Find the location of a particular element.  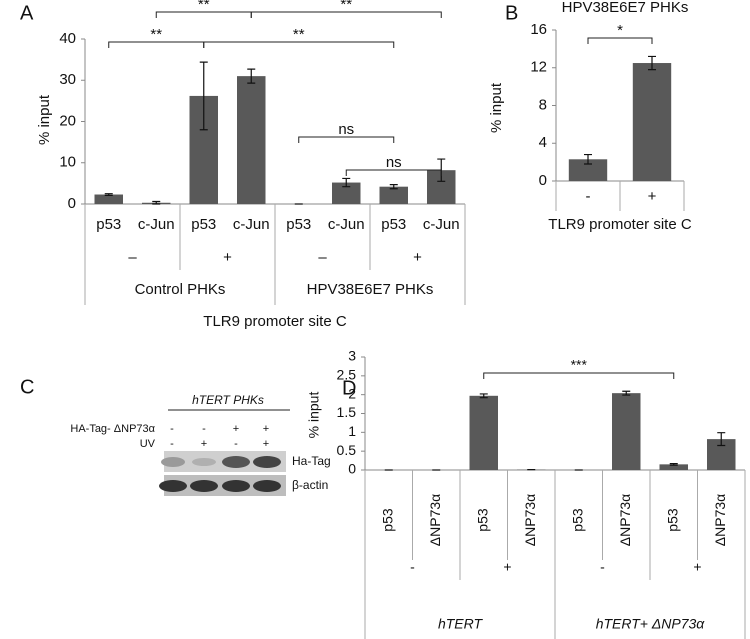

supergroup-label: hTERT is located at coordinates (461, 624).